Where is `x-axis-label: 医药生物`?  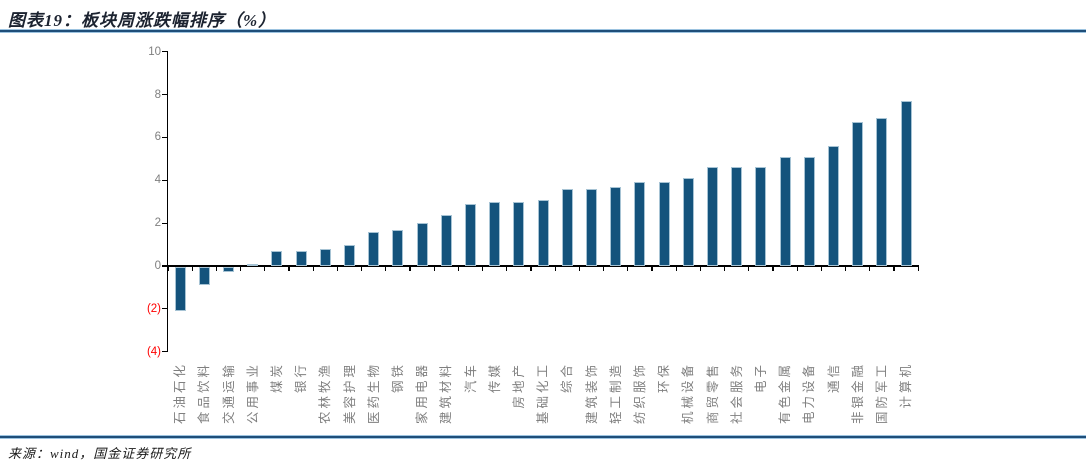 x-axis-label: 医药生物 is located at coordinates (373, 393).